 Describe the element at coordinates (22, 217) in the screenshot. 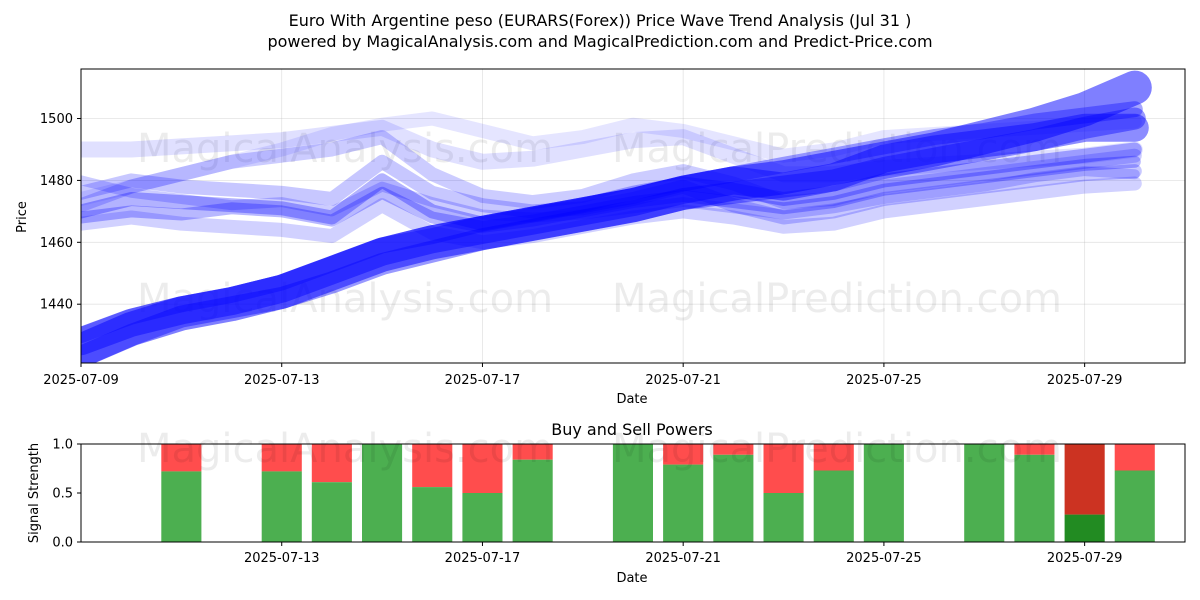

I see `price-y-axis-label: Price` at that location.